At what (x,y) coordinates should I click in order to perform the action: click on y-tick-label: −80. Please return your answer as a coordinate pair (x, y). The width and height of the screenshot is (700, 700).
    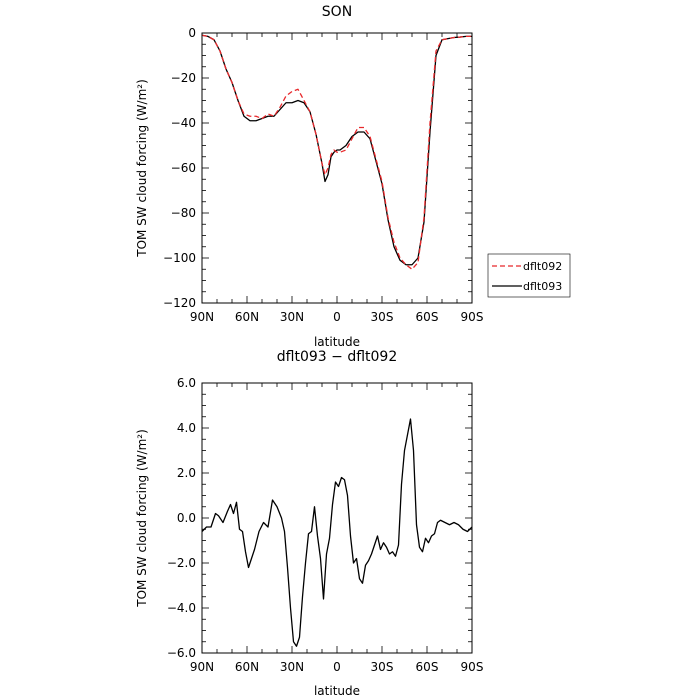
    Looking at the image, I should click on (183, 213).